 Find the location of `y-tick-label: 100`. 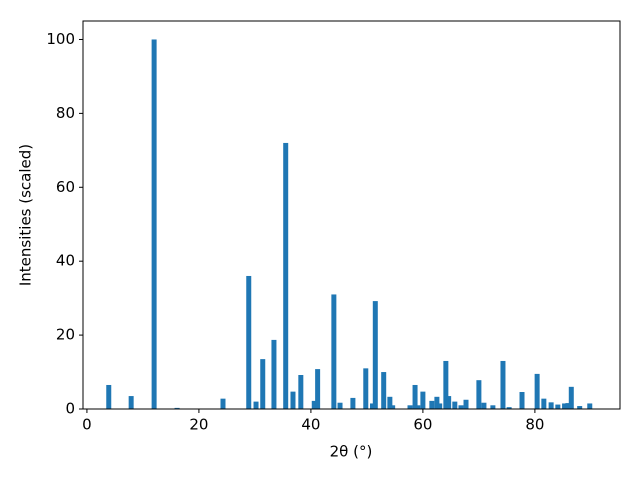

y-tick-label: 100 is located at coordinates (60, 39).